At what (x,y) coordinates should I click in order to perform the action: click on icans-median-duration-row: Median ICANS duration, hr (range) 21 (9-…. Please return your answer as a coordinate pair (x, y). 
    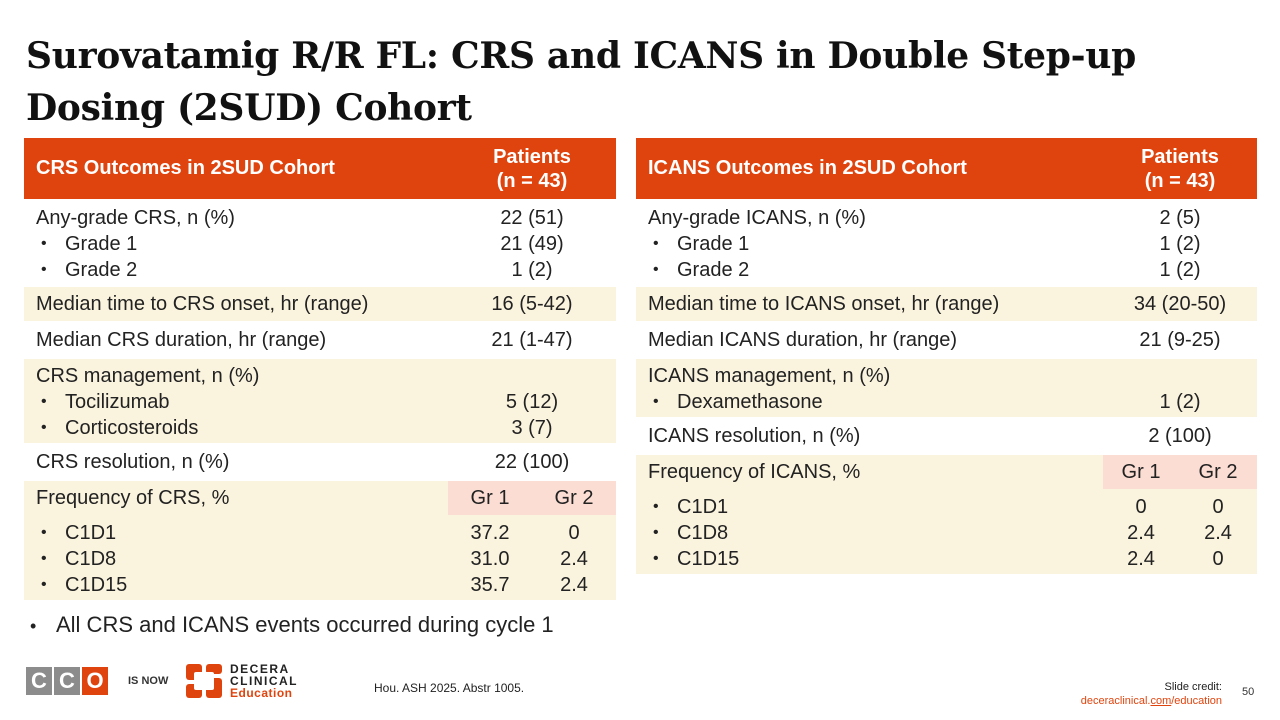
    Looking at the image, I should click on (946, 339).